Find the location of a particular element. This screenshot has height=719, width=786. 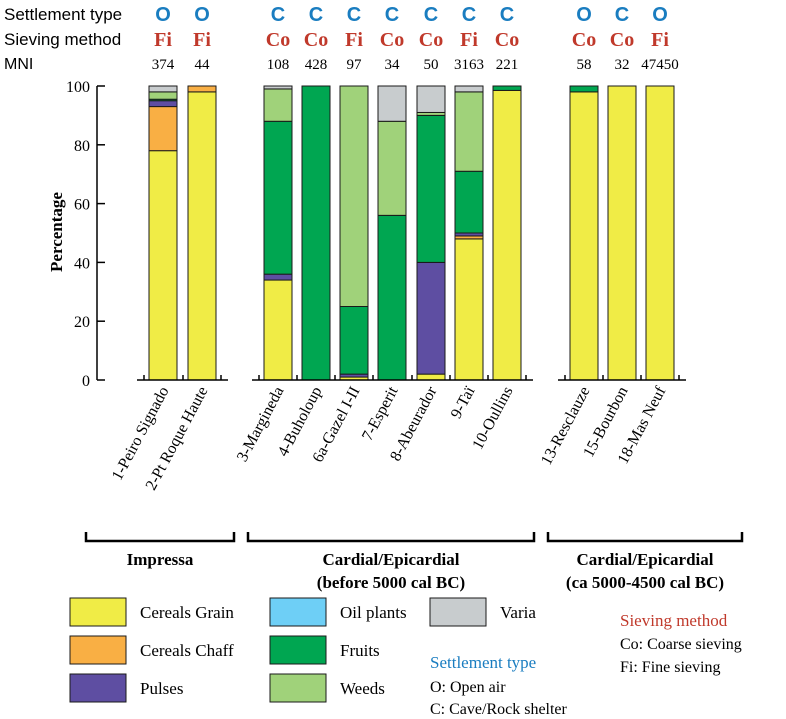

sieving-note-item: Fi: Fine sieving is located at coordinates (670, 667).